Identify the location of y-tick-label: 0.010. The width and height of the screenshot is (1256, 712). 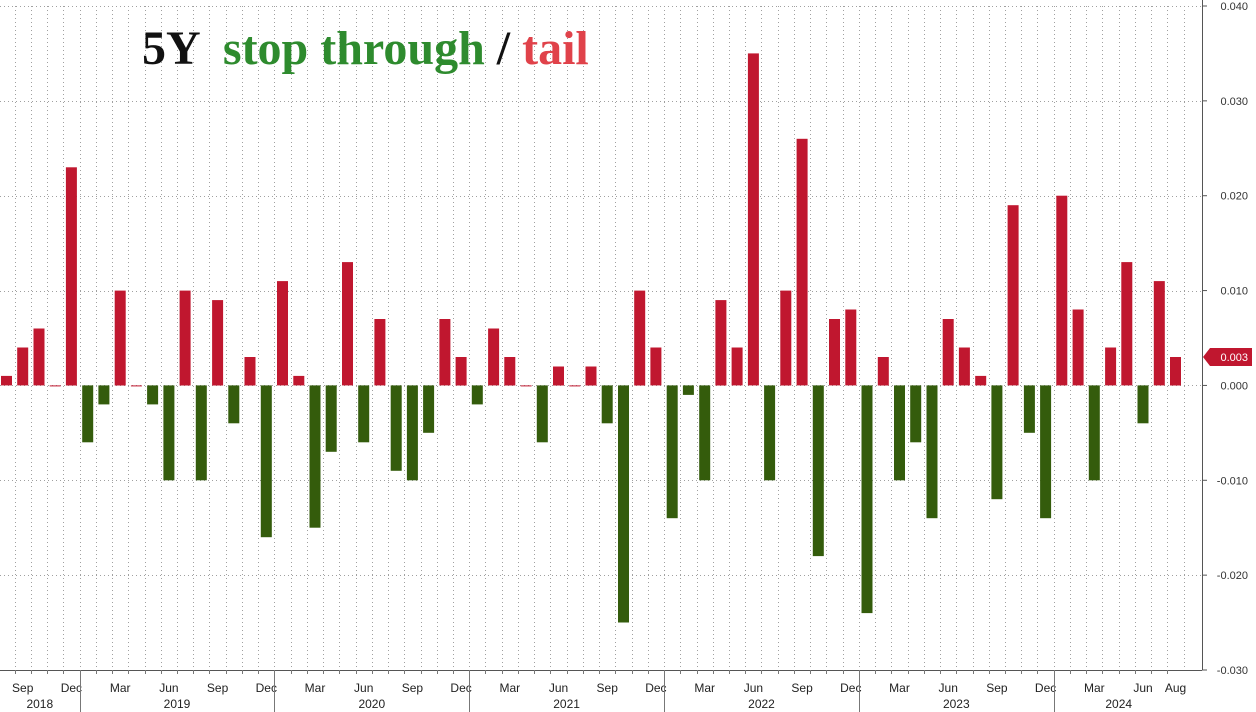
(1234, 292).